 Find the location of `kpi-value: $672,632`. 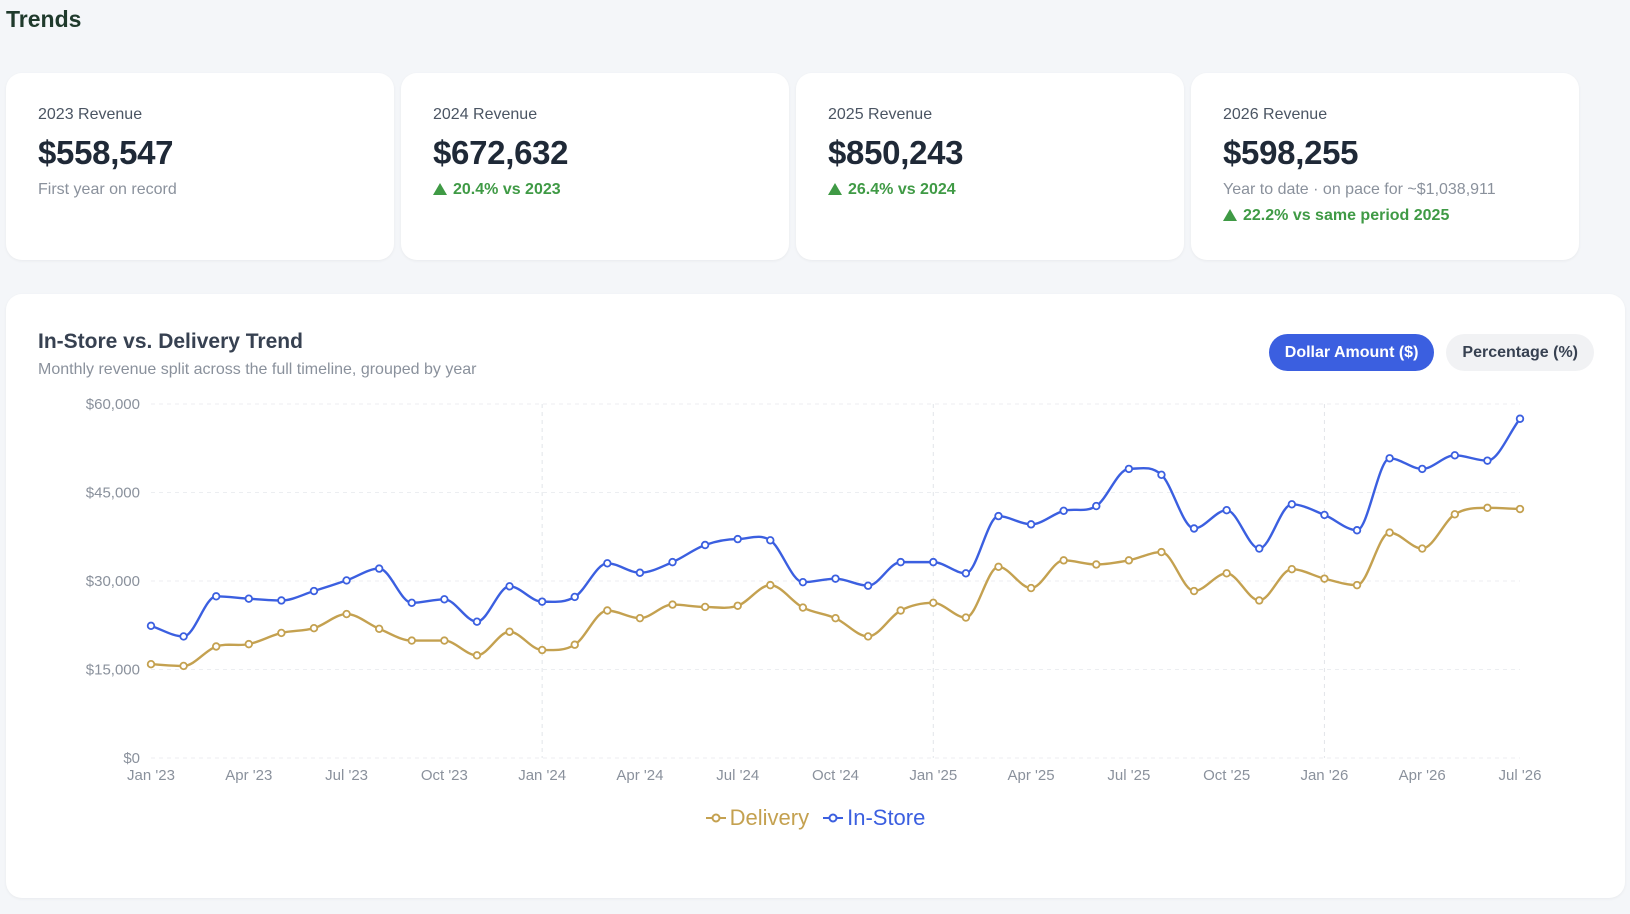

kpi-value: $672,632 is located at coordinates (501, 152).